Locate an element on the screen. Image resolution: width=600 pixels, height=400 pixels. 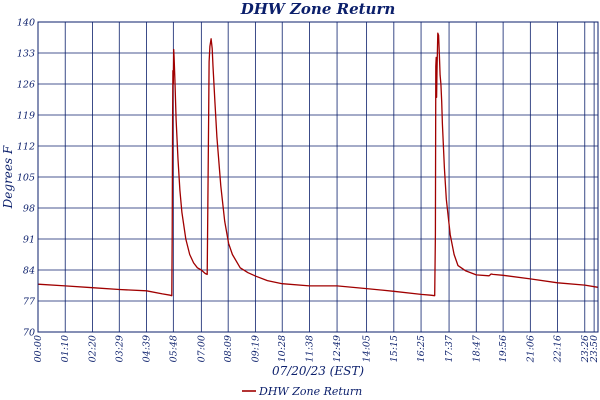
y-axis-label: Degrees F is located at coordinates (8, 177).